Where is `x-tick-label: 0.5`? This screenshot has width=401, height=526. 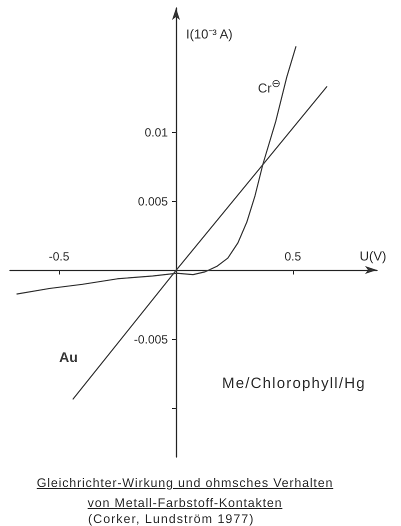 x-tick-label: 0.5 is located at coordinates (293, 256).